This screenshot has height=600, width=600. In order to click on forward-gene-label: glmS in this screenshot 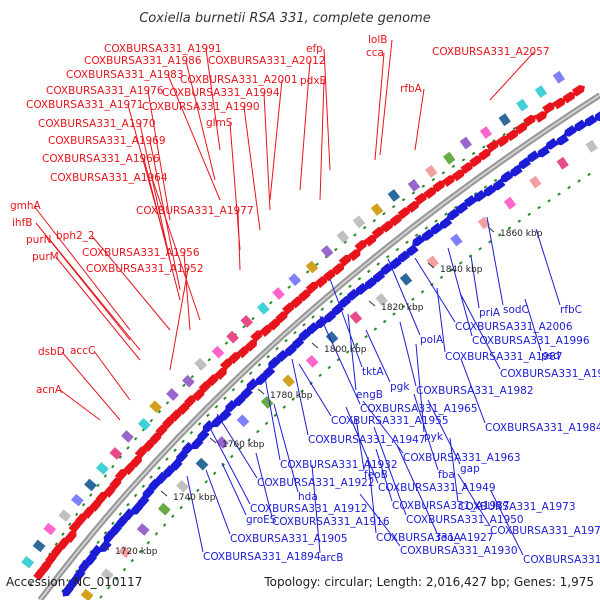, I will do `click(219, 123)`.